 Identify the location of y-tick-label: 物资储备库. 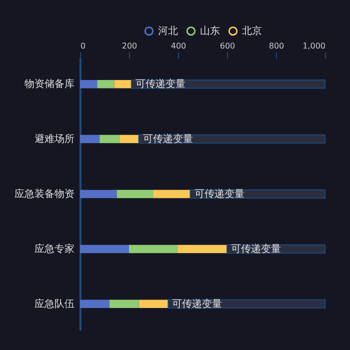
(49, 84).